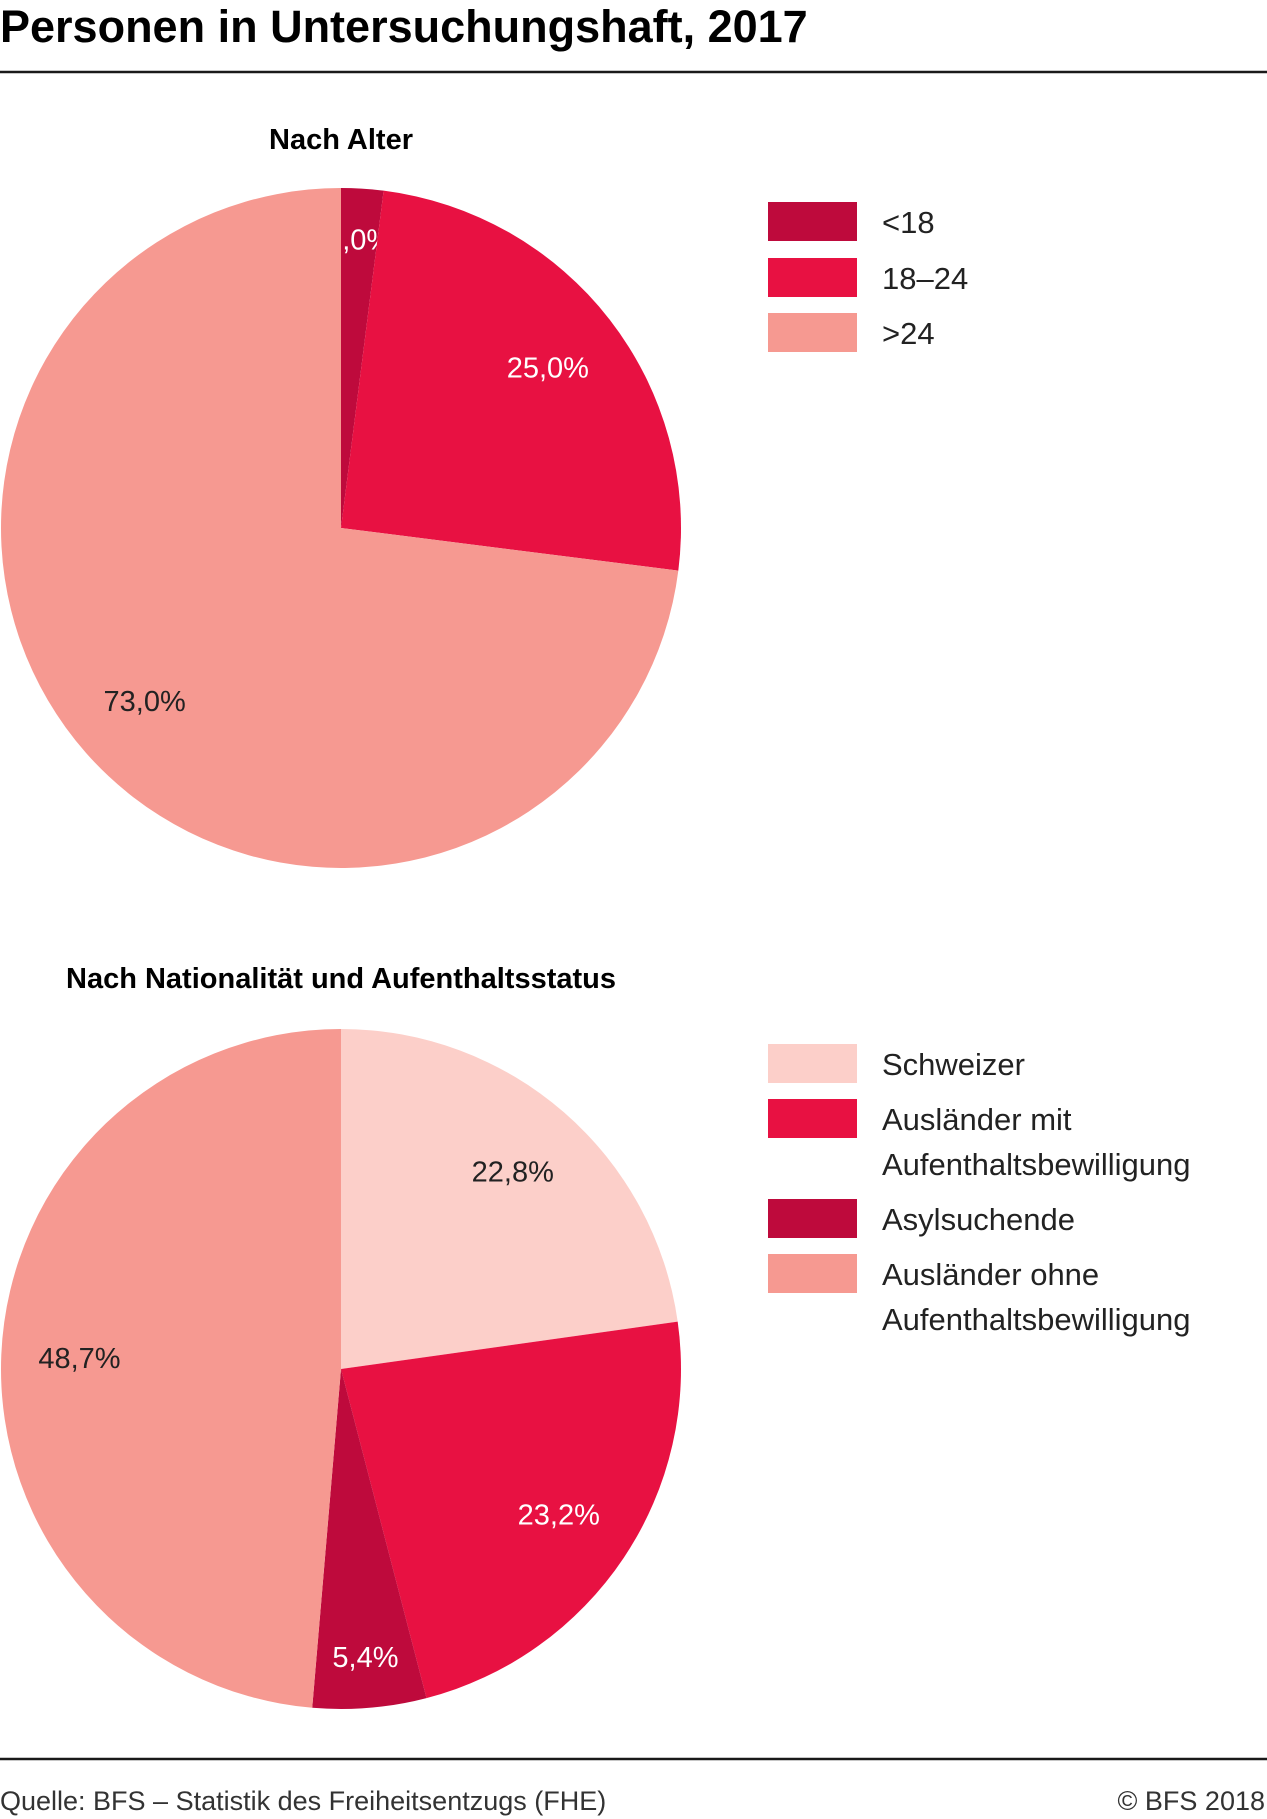 The height and width of the screenshot is (1819, 1267). Describe the element at coordinates (341, 979) in the screenshot. I see `pie2-title: Nach Nationalität und Aufenthaltsstatus` at that location.